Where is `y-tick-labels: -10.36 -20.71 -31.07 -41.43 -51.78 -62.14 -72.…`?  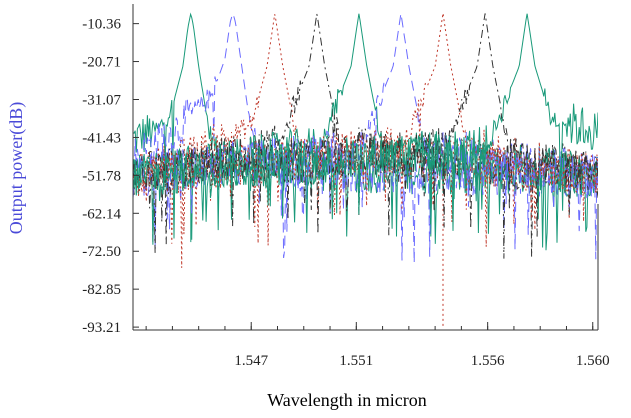 y-tick-labels: -10.36 -20.71 -31.07 -41.43 -51.78 -62.14 -72.… is located at coordinates (101, 176).